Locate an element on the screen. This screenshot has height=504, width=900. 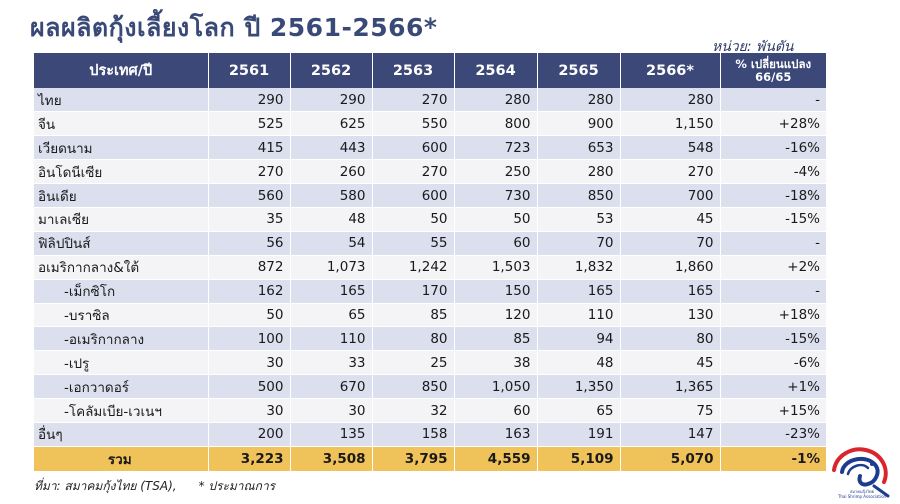
row-value-cell: 850 is located at coordinates (579, 195).